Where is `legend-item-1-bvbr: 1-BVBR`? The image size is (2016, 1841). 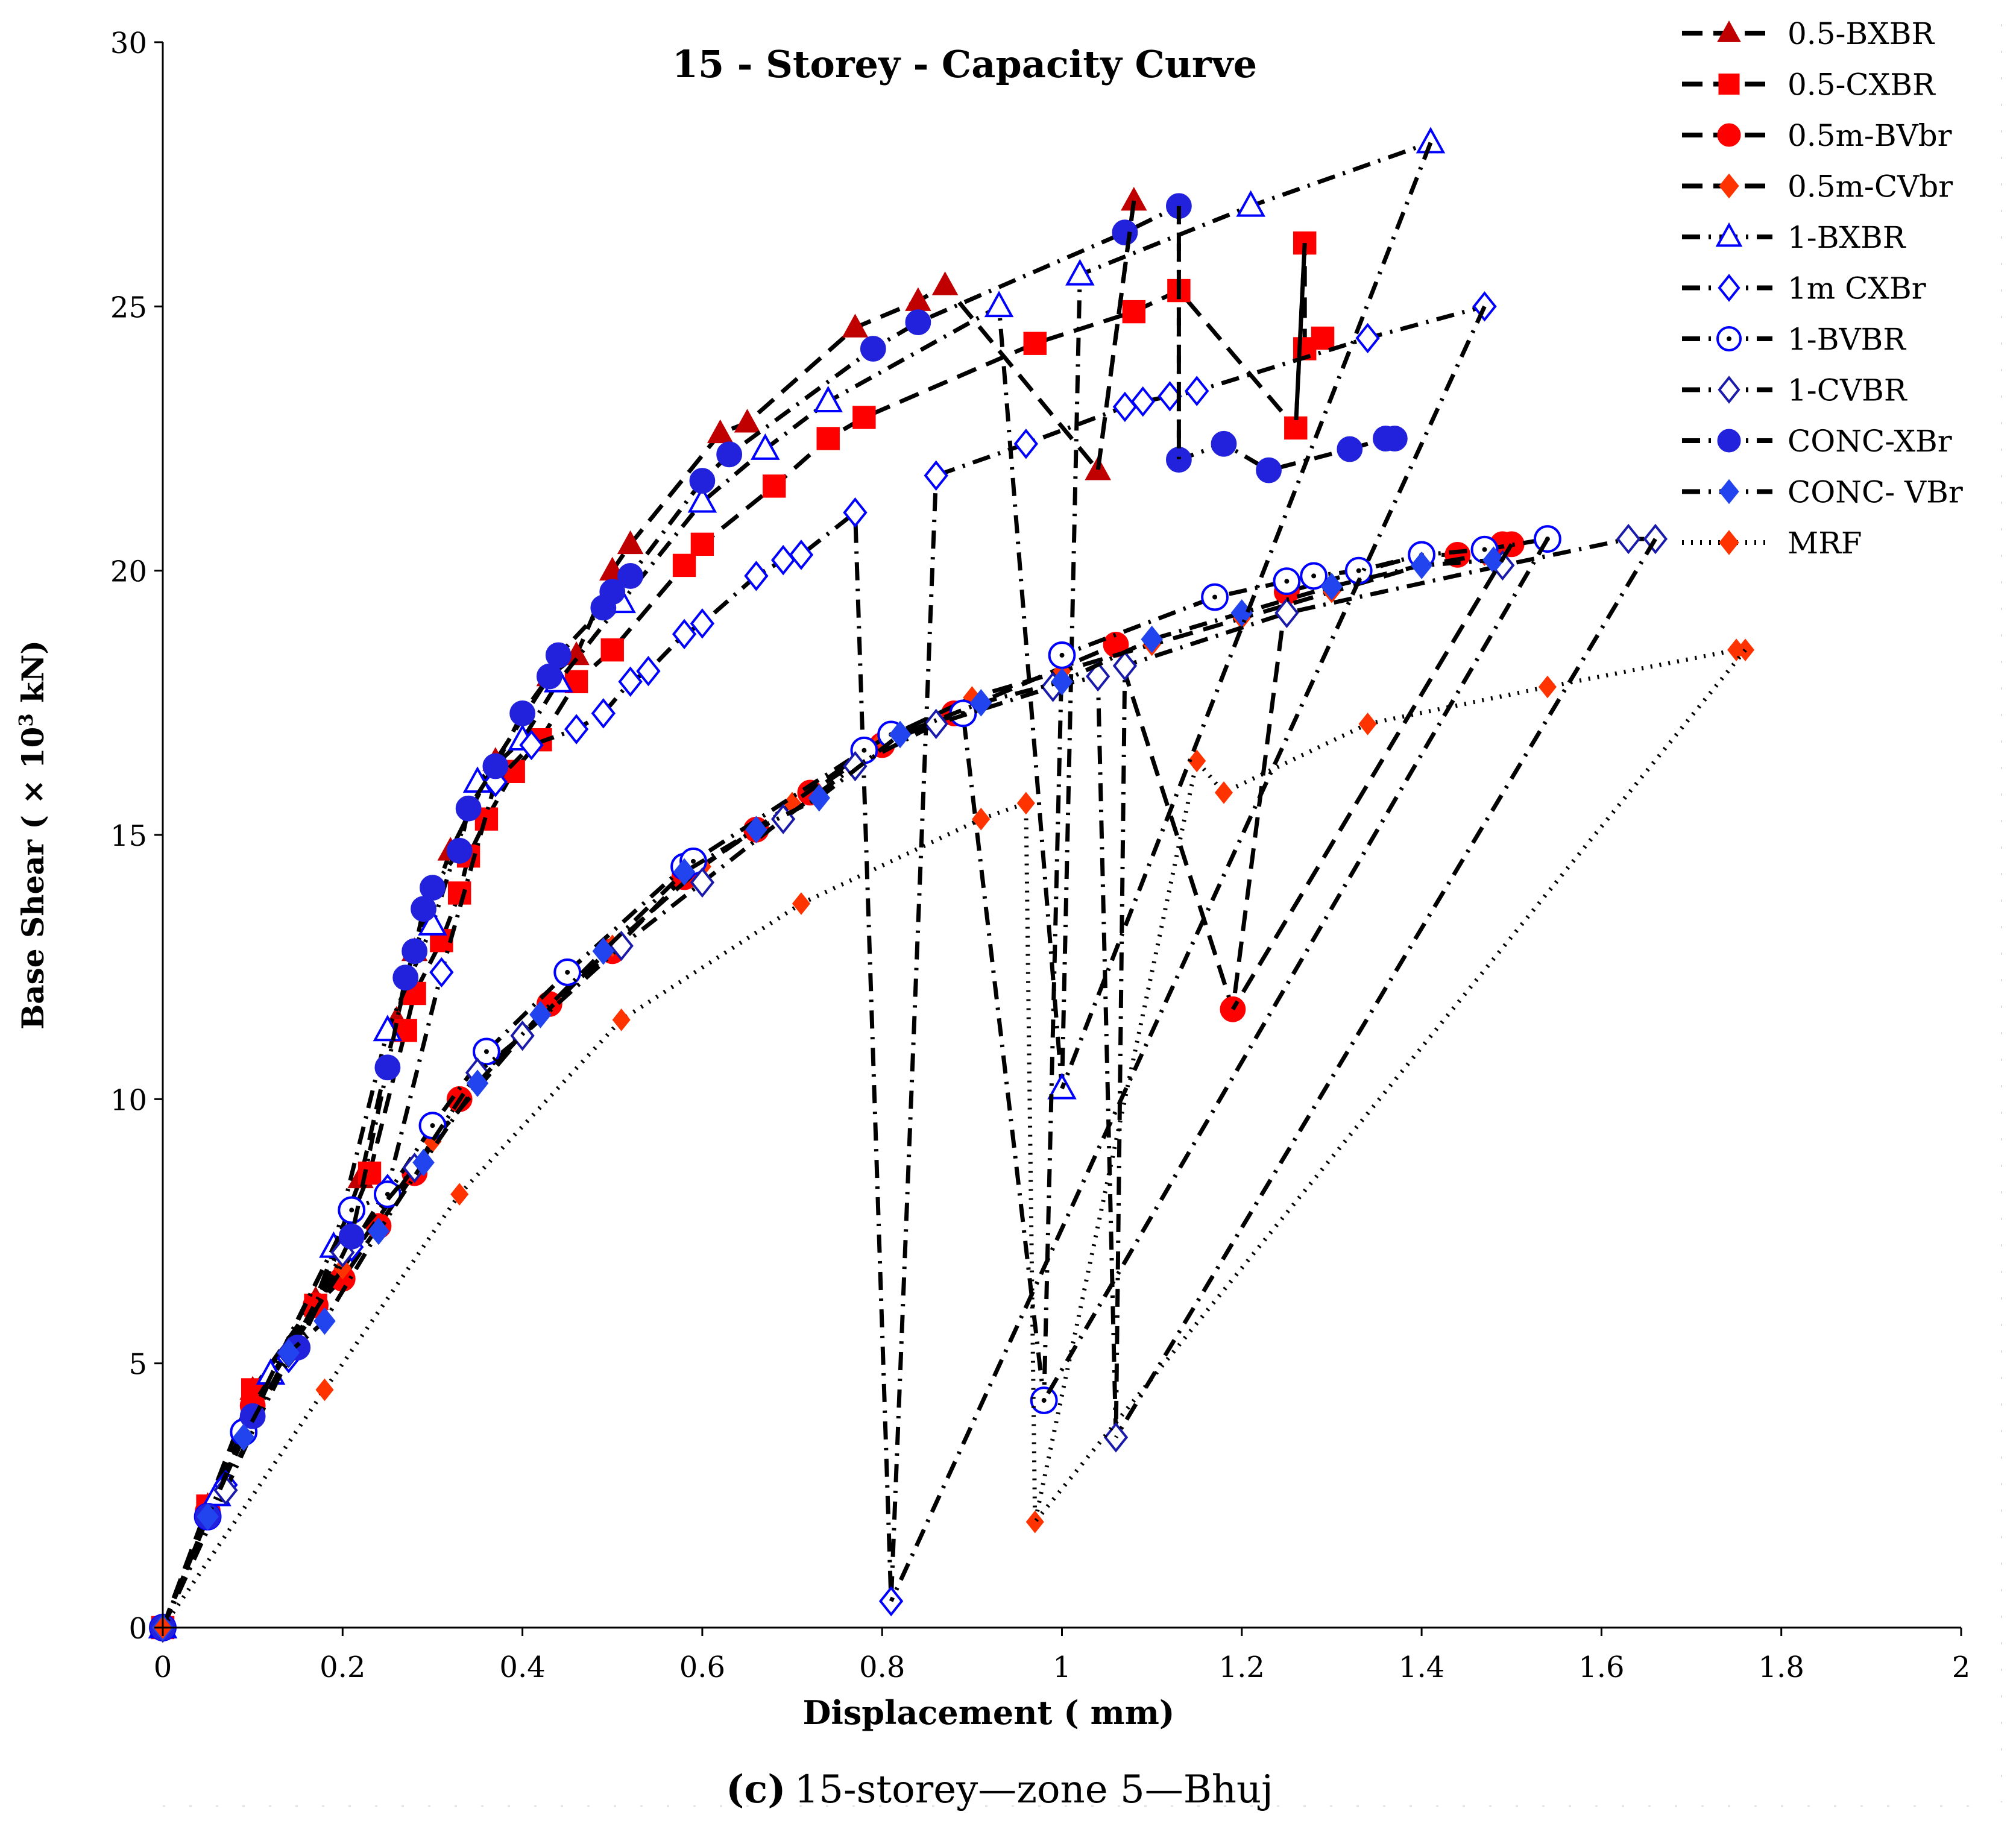
legend-item-1-bvbr: 1-BVBR is located at coordinates (1794, 339).